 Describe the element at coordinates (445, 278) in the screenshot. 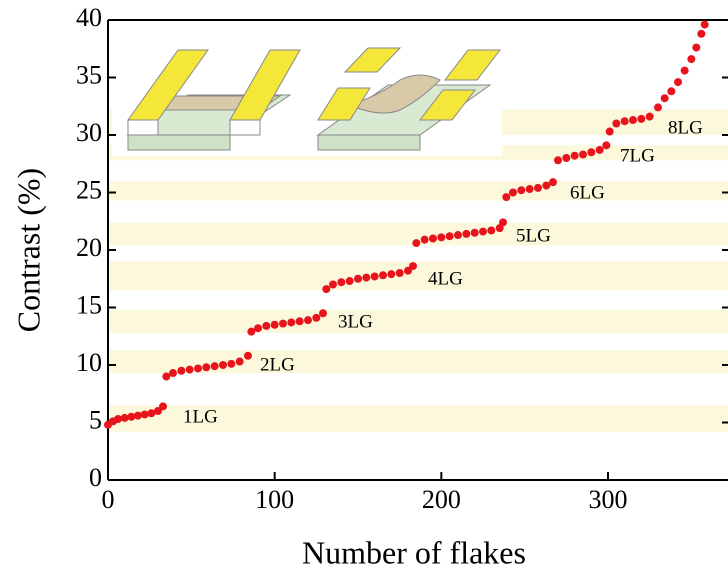

I see `layer-label: 4LG` at that location.